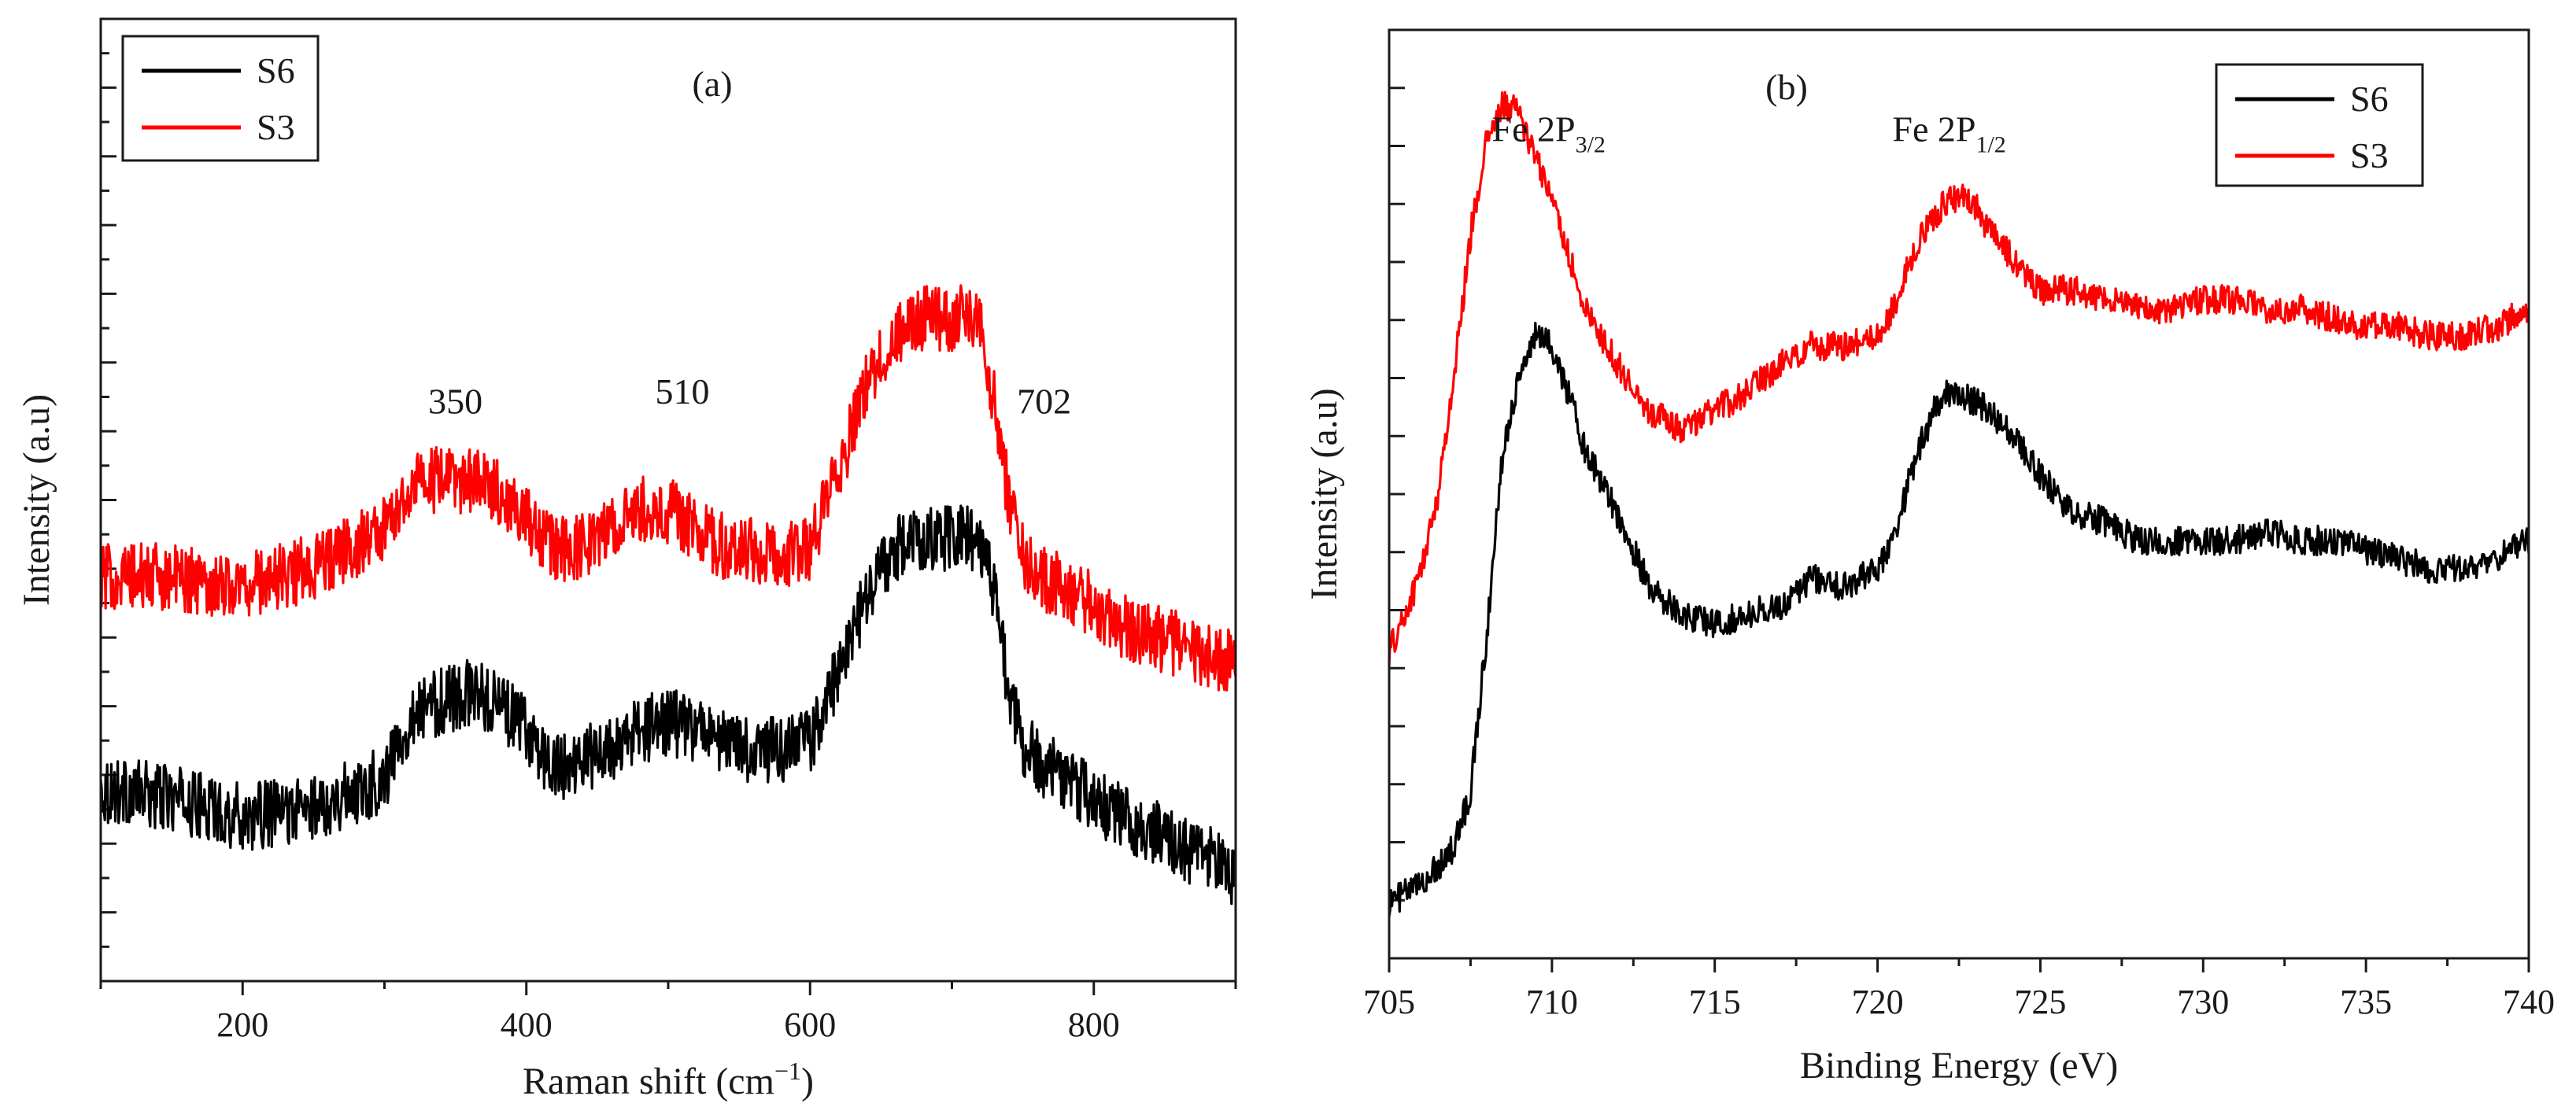 The height and width of the screenshot is (1118, 2576). What do you see at coordinates (1786, 87) in the screenshot?
I see `panel-b-label: (b)` at bounding box center [1786, 87].